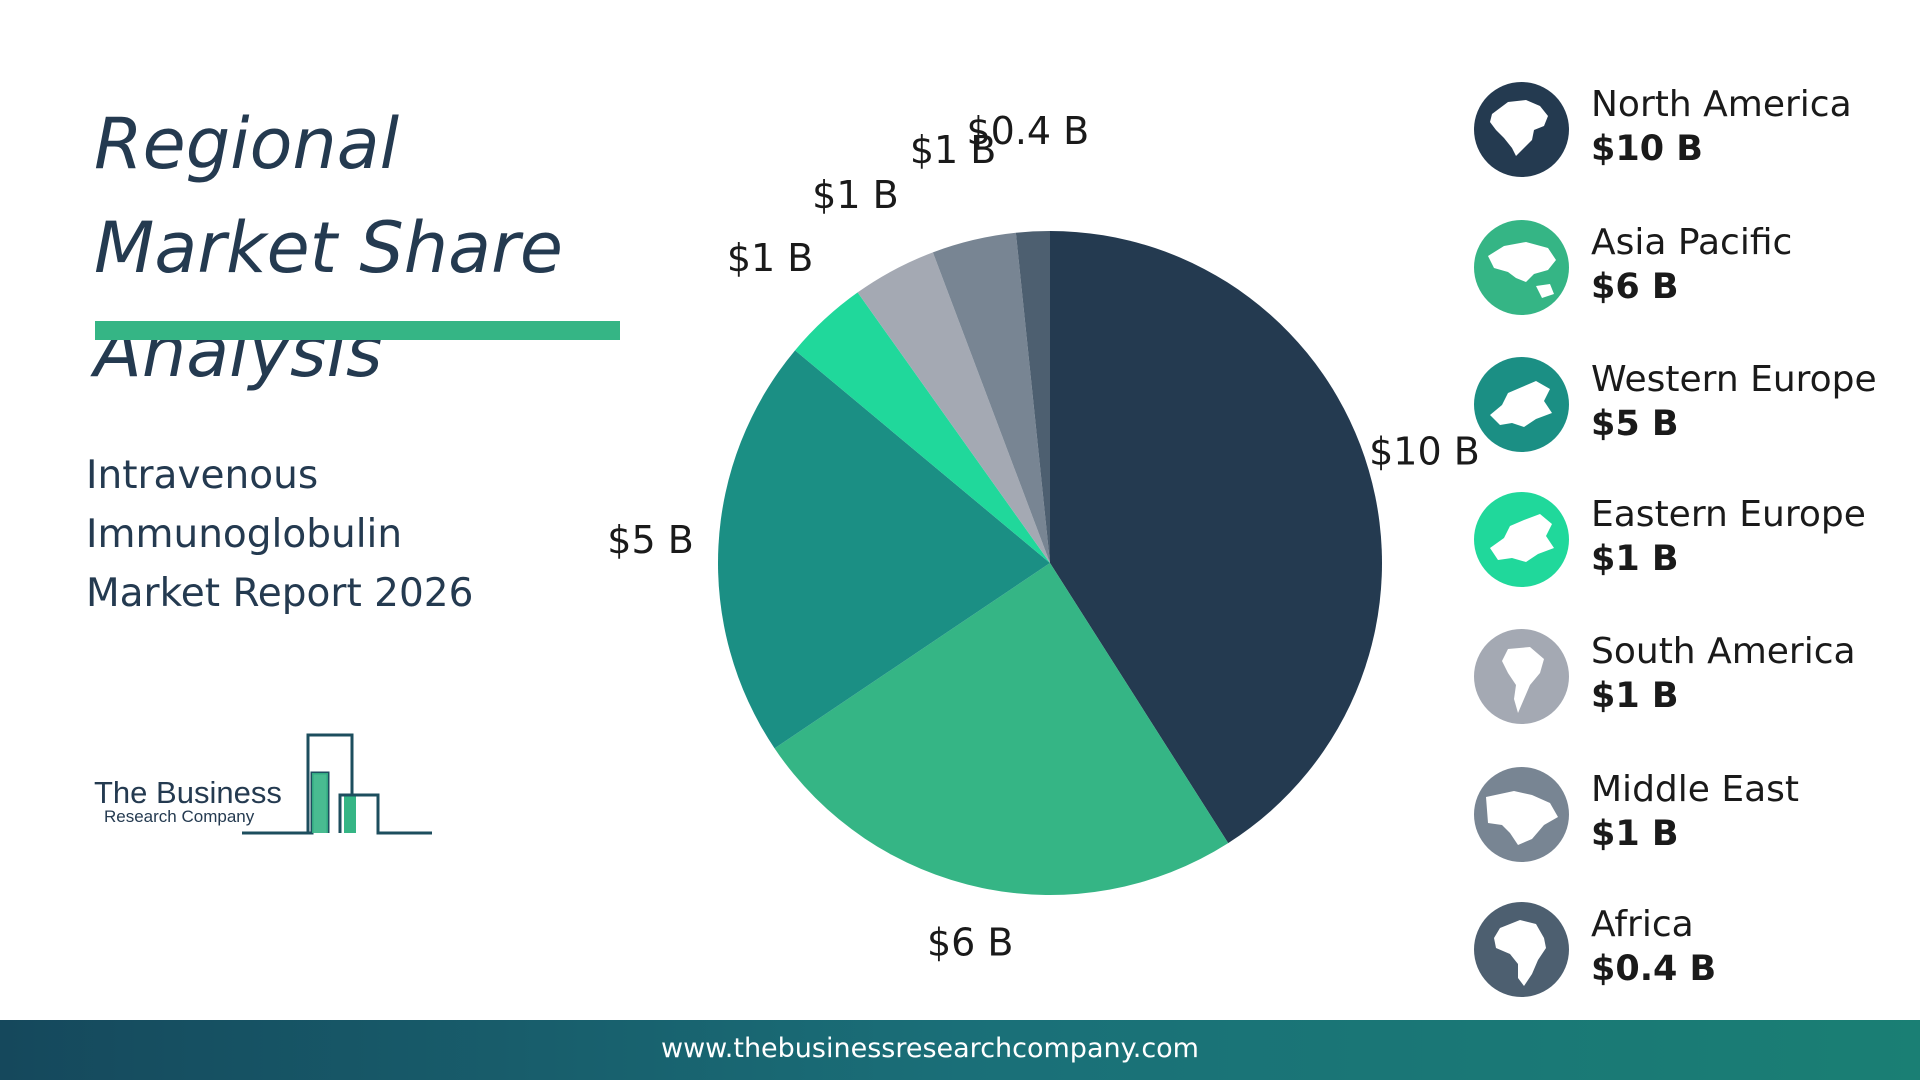  Describe the element at coordinates (1521, 949) in the screenshot. I see `africa-map-icon` at that location.